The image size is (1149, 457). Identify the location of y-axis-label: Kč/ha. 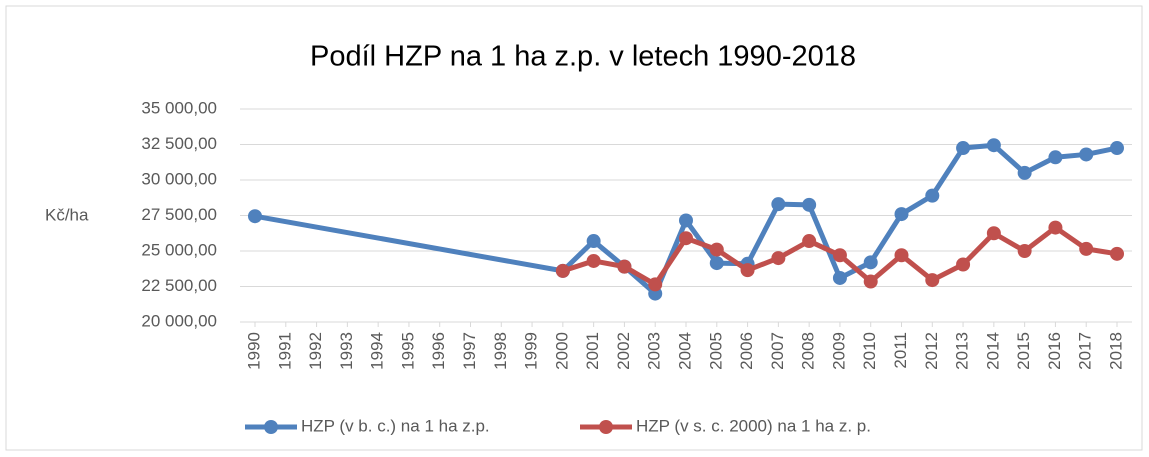
(67, 214).